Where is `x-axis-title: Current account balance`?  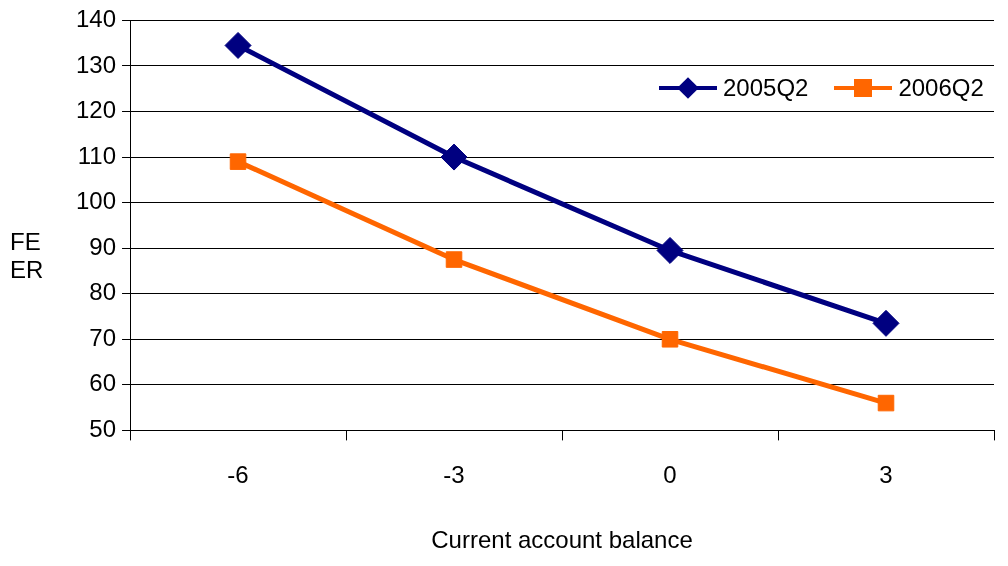 x-axis-title: Current account balance is located at coordinates (562, 540).